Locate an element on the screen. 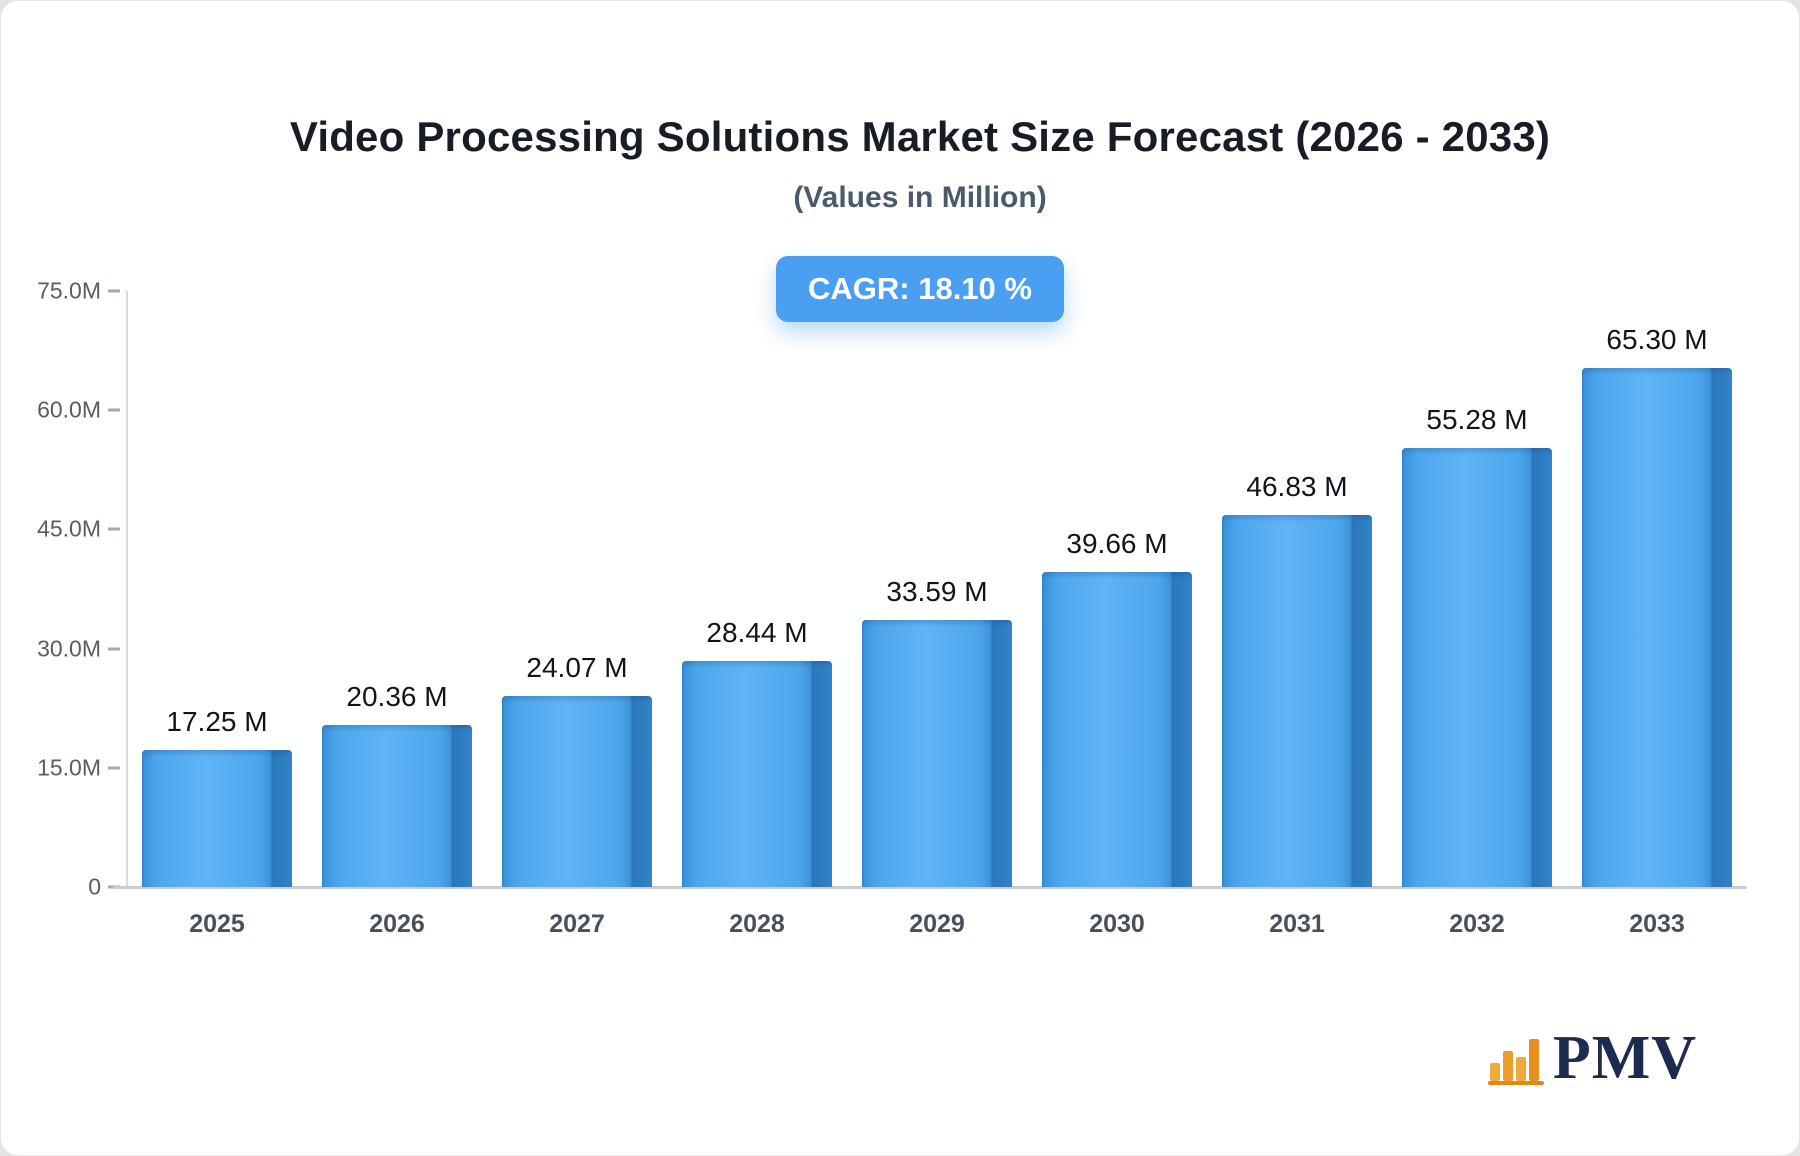  x-axis-label: 2025 is located at coordinates (217, 924).